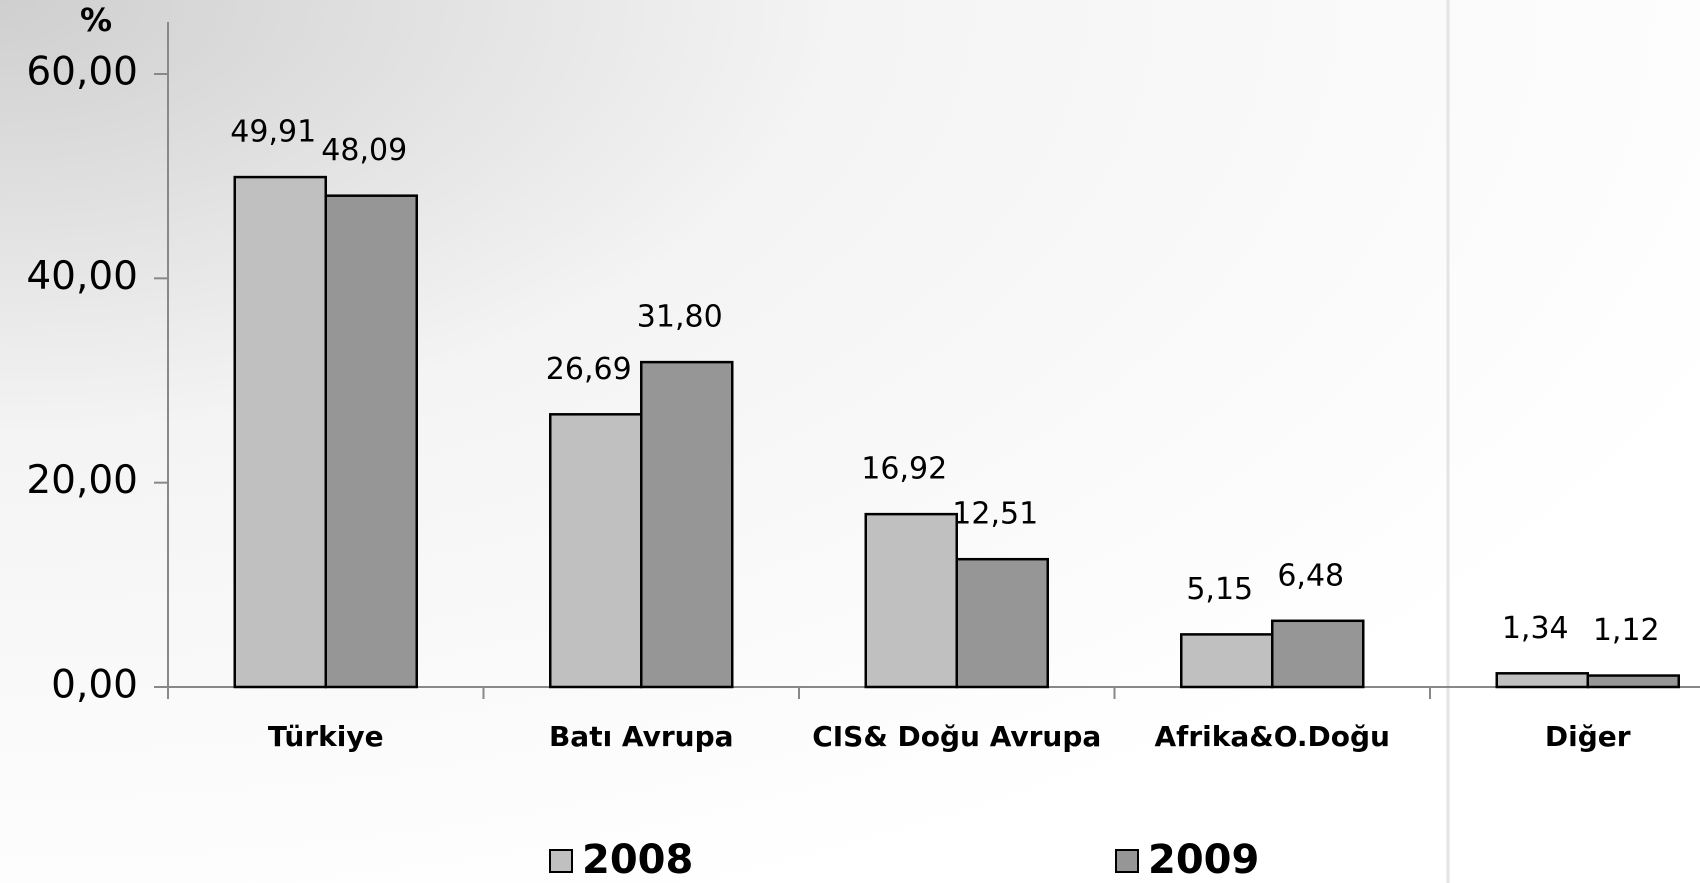 Image resolution: width=1700 pixels, height=883 pixels. I want to click on value-label: 5,15, so click(1219, 589).